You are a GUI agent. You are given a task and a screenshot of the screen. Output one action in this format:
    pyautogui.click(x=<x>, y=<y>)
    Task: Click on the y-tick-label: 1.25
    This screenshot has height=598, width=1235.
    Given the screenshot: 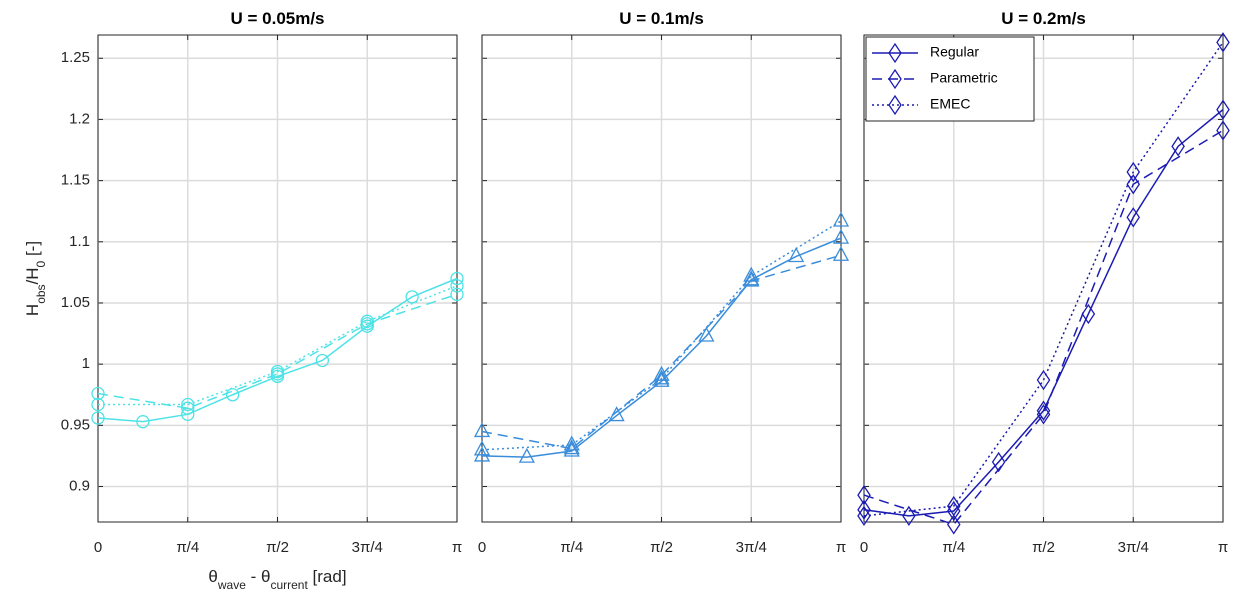 What is the action you would take?
    pyautogui.click(x=75, y=57)
    